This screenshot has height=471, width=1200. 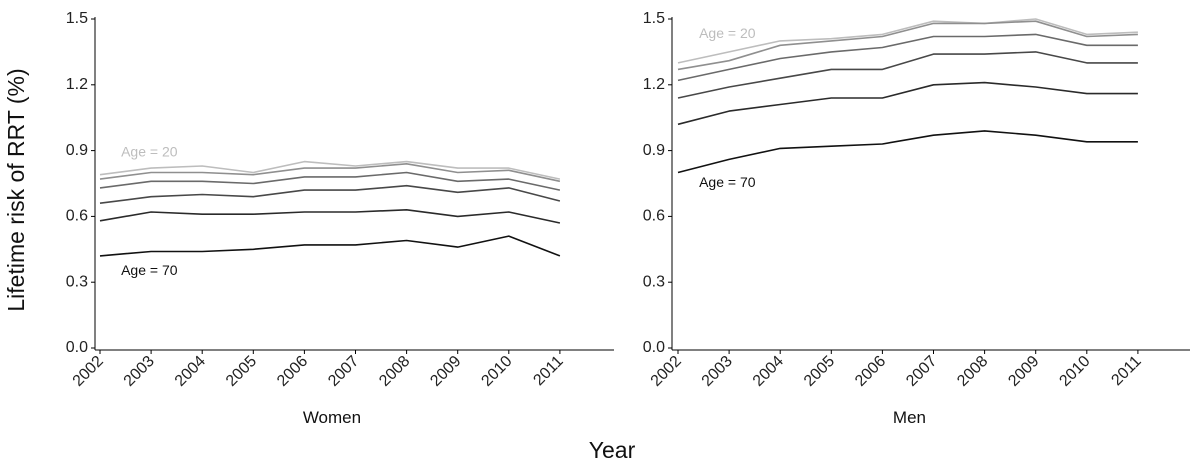 I want to click on panel-label: Men, so click(x=909, y=417).